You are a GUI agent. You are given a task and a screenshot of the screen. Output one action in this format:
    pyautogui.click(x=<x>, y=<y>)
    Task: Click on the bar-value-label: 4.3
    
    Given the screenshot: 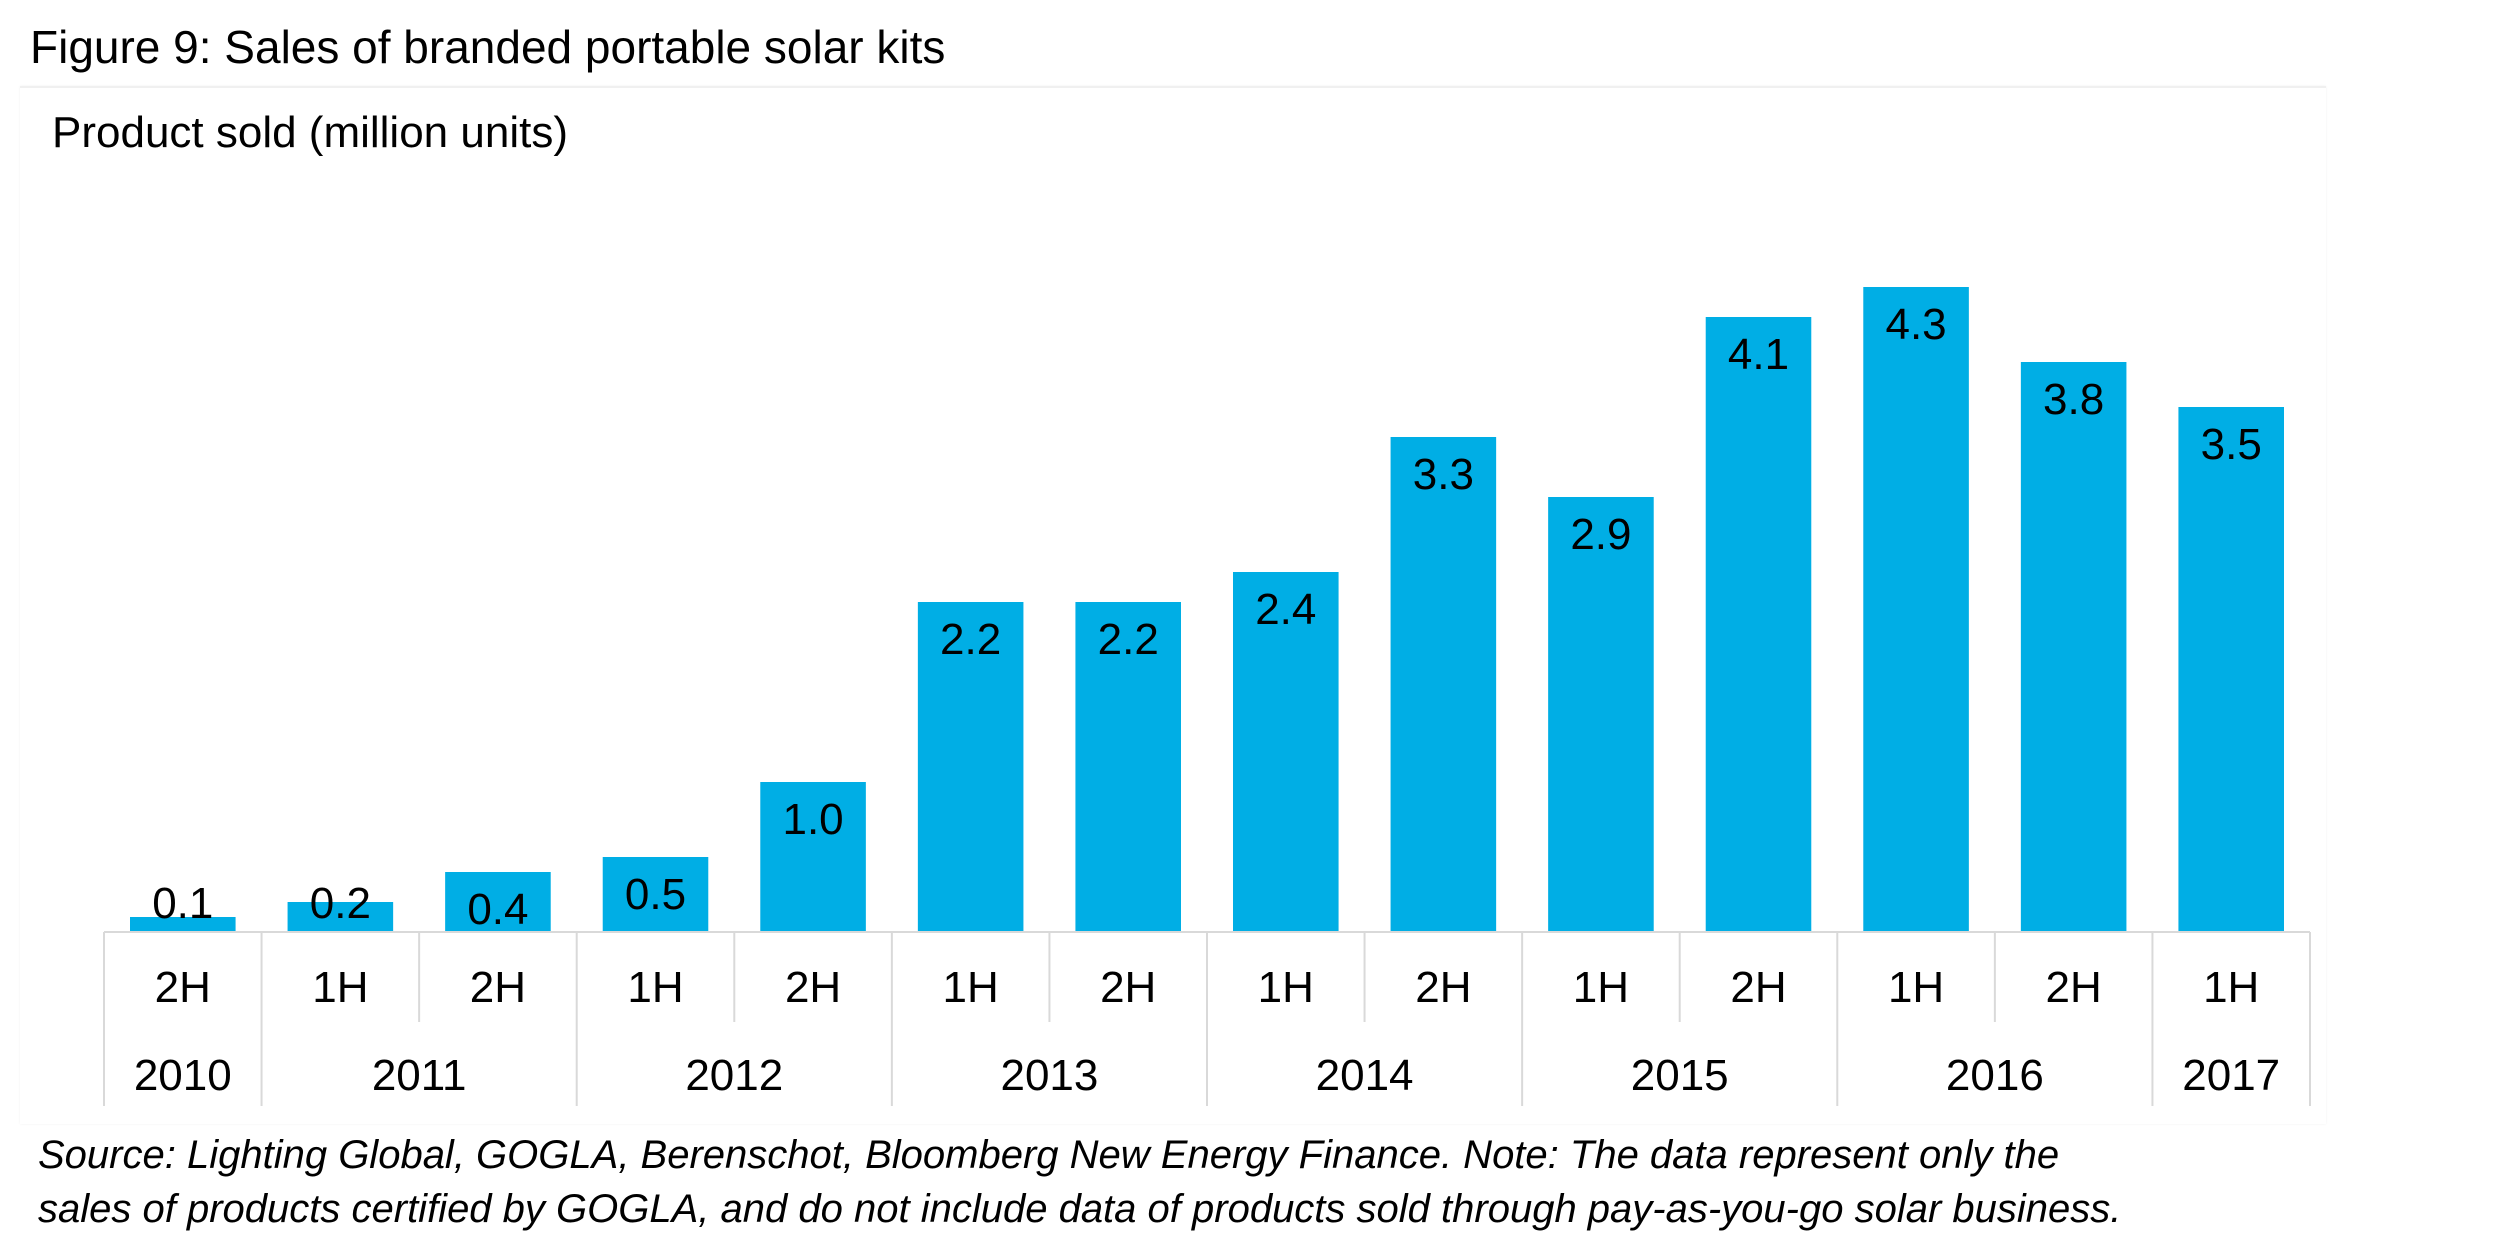 What is the action you would take?
    pyautogui.click(x=1915, y=324)
    